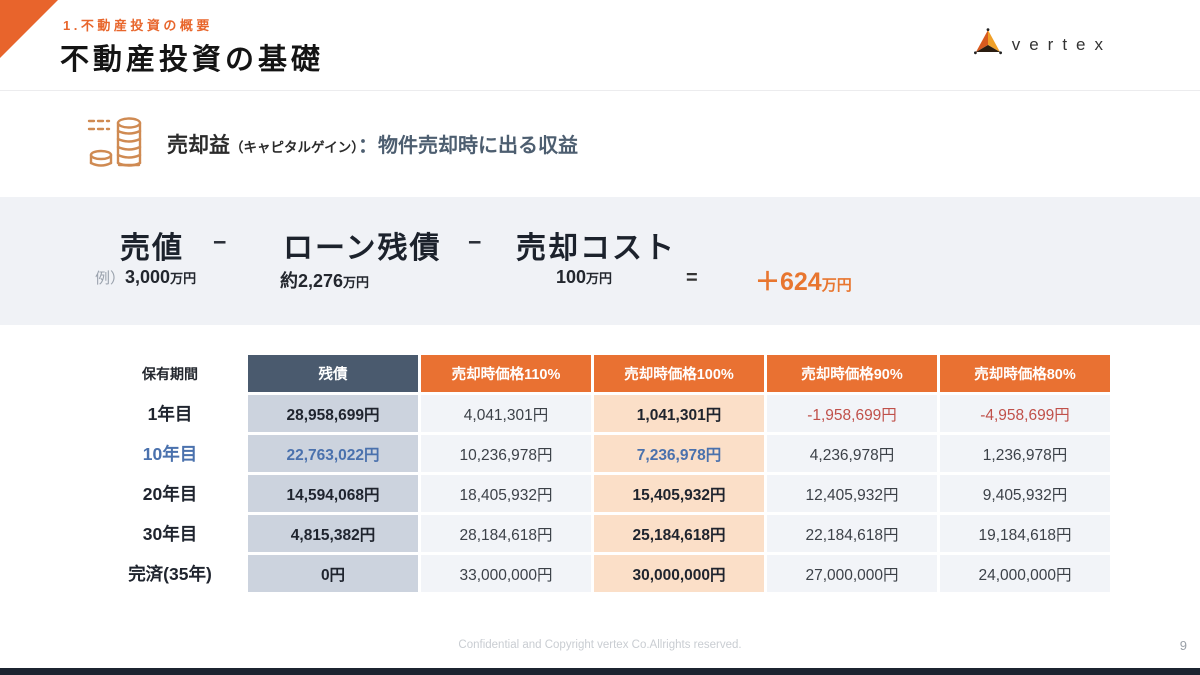  I want to click on table-cell: 14,594,068円, so click(333, 493).